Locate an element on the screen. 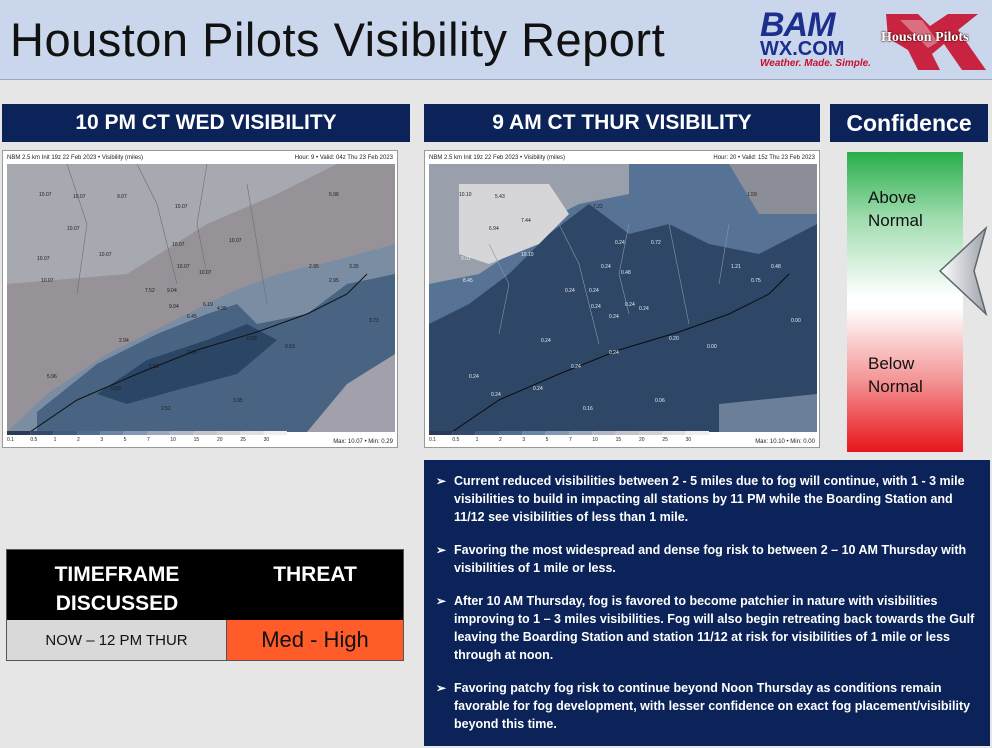 Image resolution: width=992 pixels, height=748 pixels. scale-label: 25 is located at coordinates (243, 440).